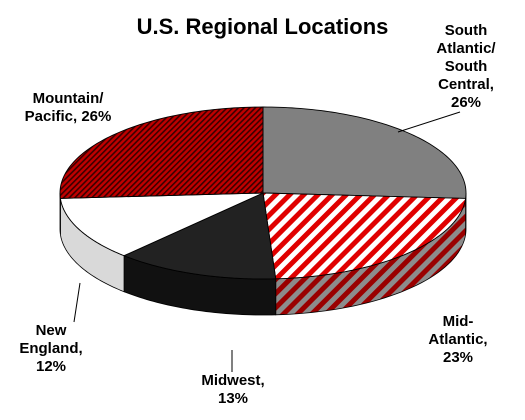 The height and width of the screenshot is (420, 525). What do you see at coordinates (68, 98) in the screenshot?
I see `slice-label-line: Mountain/` at bounding box center [68, 98].